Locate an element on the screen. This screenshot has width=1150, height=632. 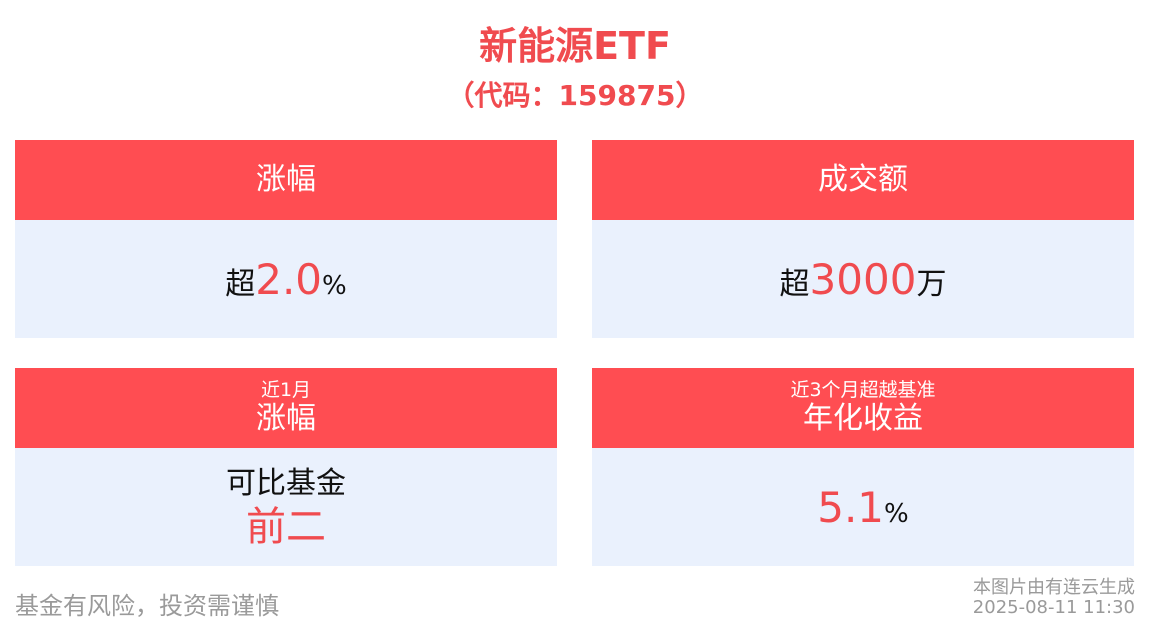
page-title: 新能源ETF is located at coordinates (575, 46).